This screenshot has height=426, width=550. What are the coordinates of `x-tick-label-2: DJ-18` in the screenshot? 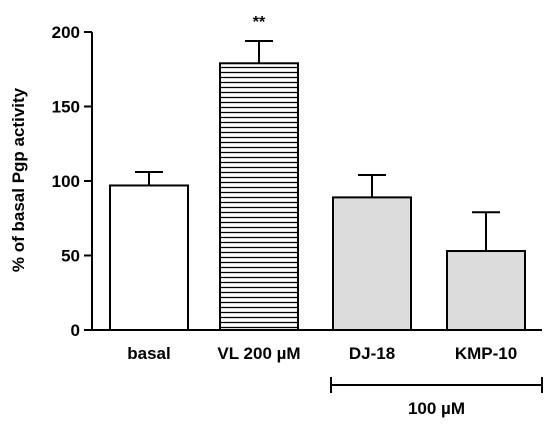 It's located at (372, 353).